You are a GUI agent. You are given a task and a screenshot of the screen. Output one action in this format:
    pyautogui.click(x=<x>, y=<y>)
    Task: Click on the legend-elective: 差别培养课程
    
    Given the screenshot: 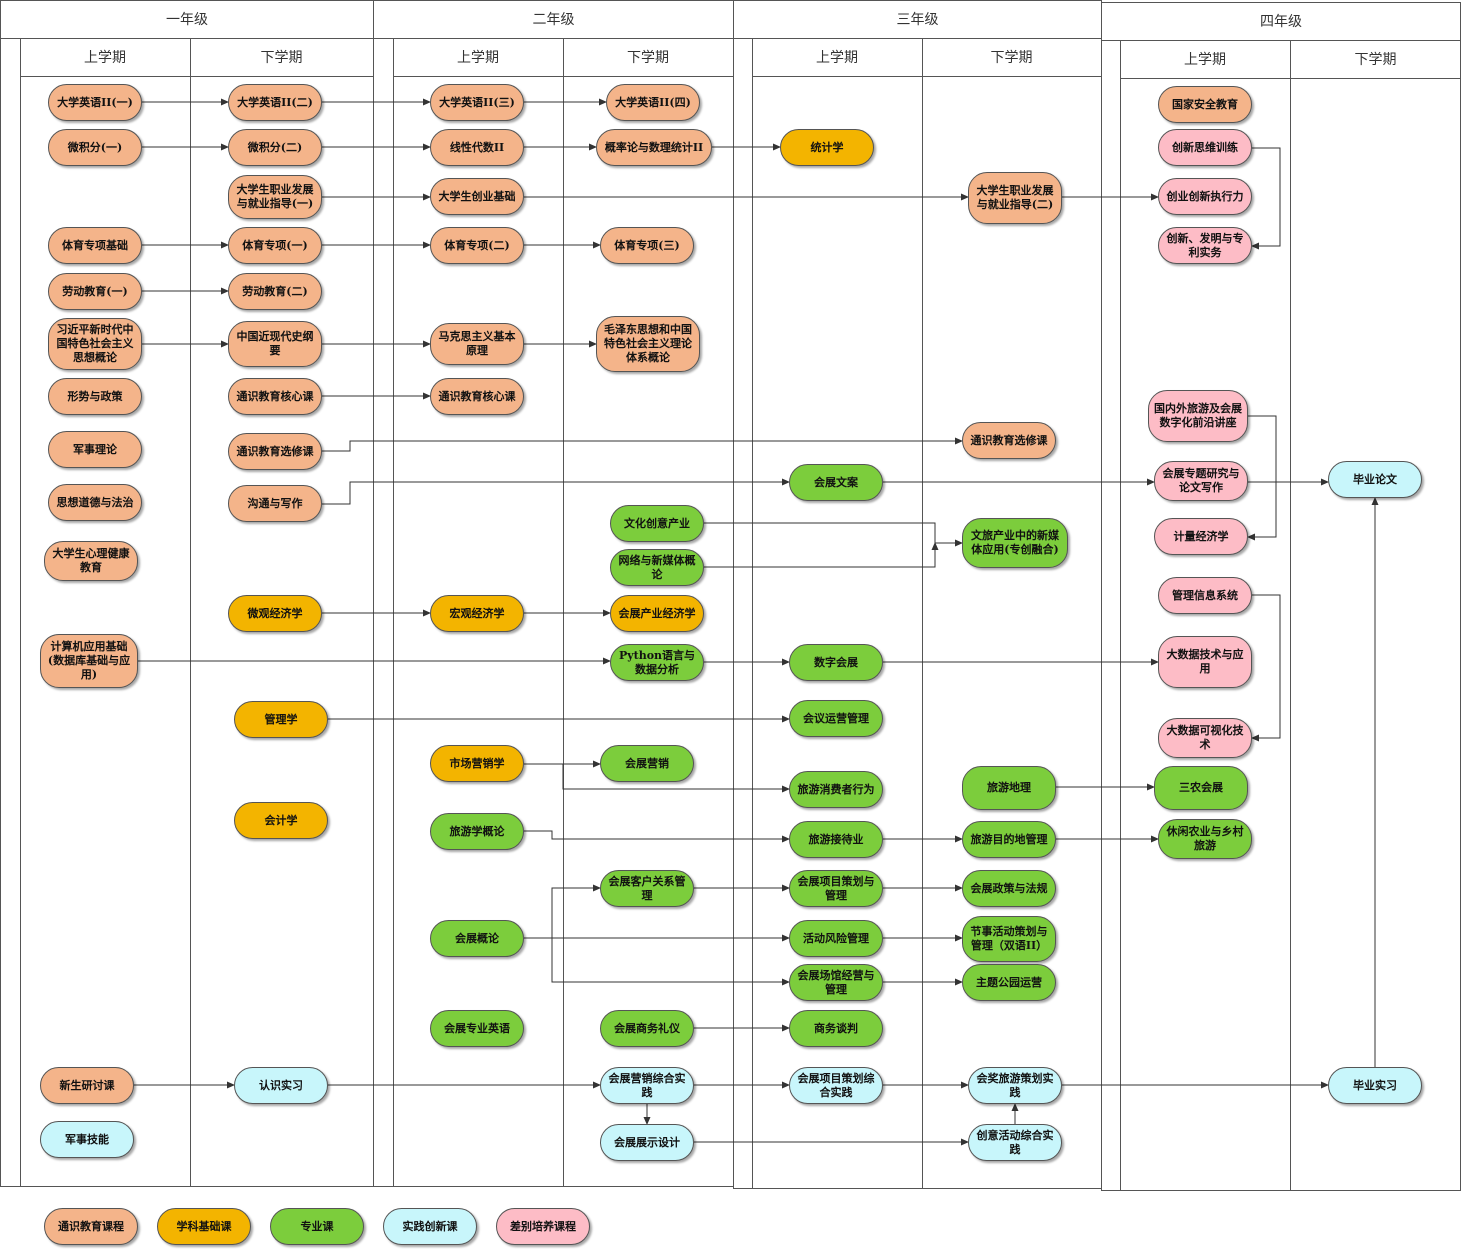 What is the action you would take?
    pyautogui.click(x=543, y=1226)
    